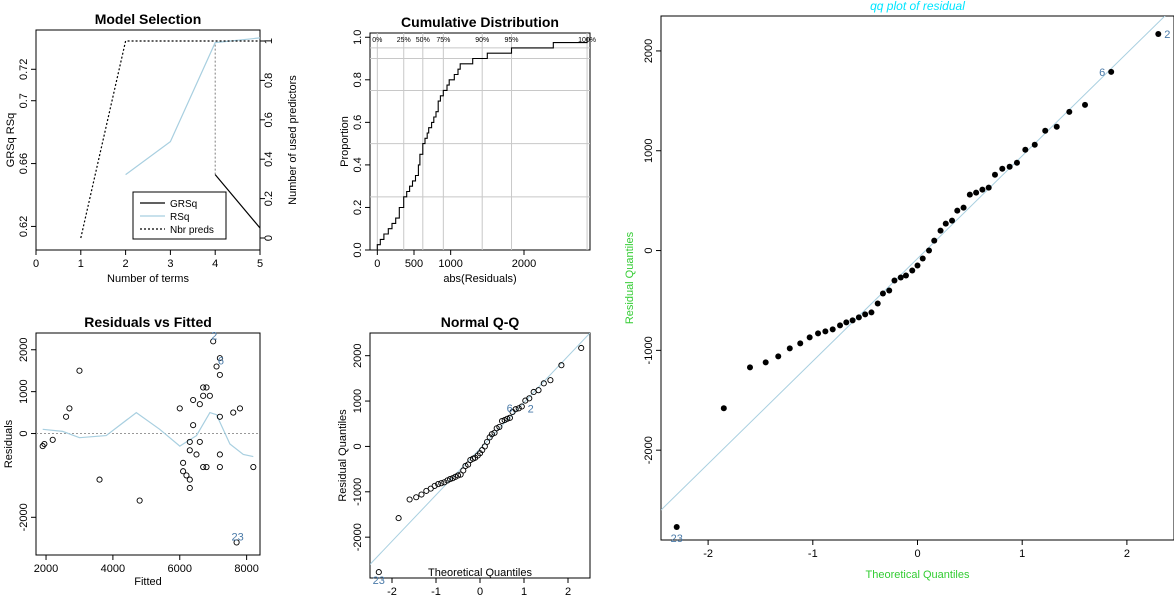 This screenshot has width=1174, height=596. I want to click on chart-title: Cumulative Distribution, so click(480, 22).